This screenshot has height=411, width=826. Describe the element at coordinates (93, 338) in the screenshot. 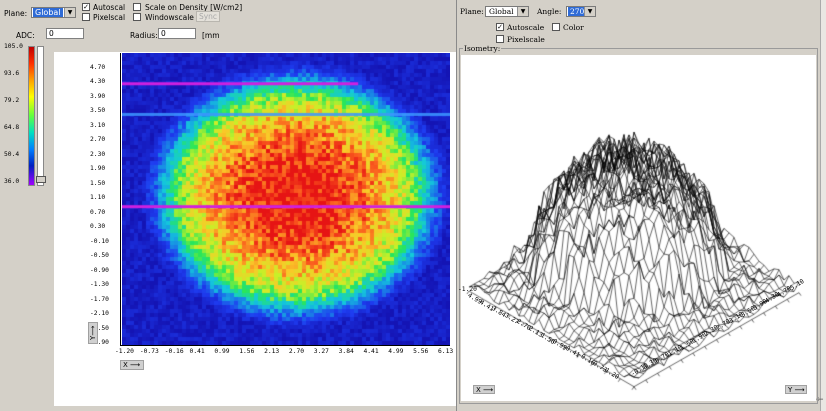

I see `y-axis-button-label: Y` at that location.